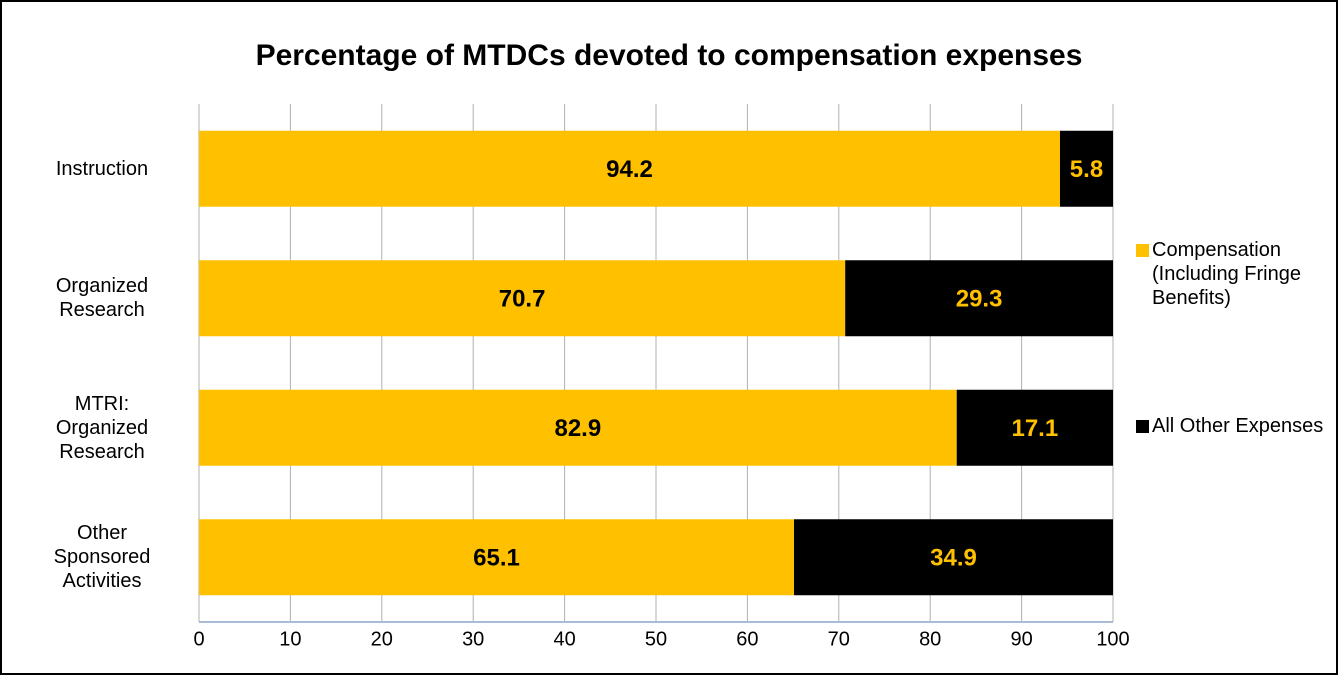  What do you see at coordinates (102, 557) in the screenshot?
I see `y-tick-label: Other Sponsored Activities` at bounding box center [102, 557].